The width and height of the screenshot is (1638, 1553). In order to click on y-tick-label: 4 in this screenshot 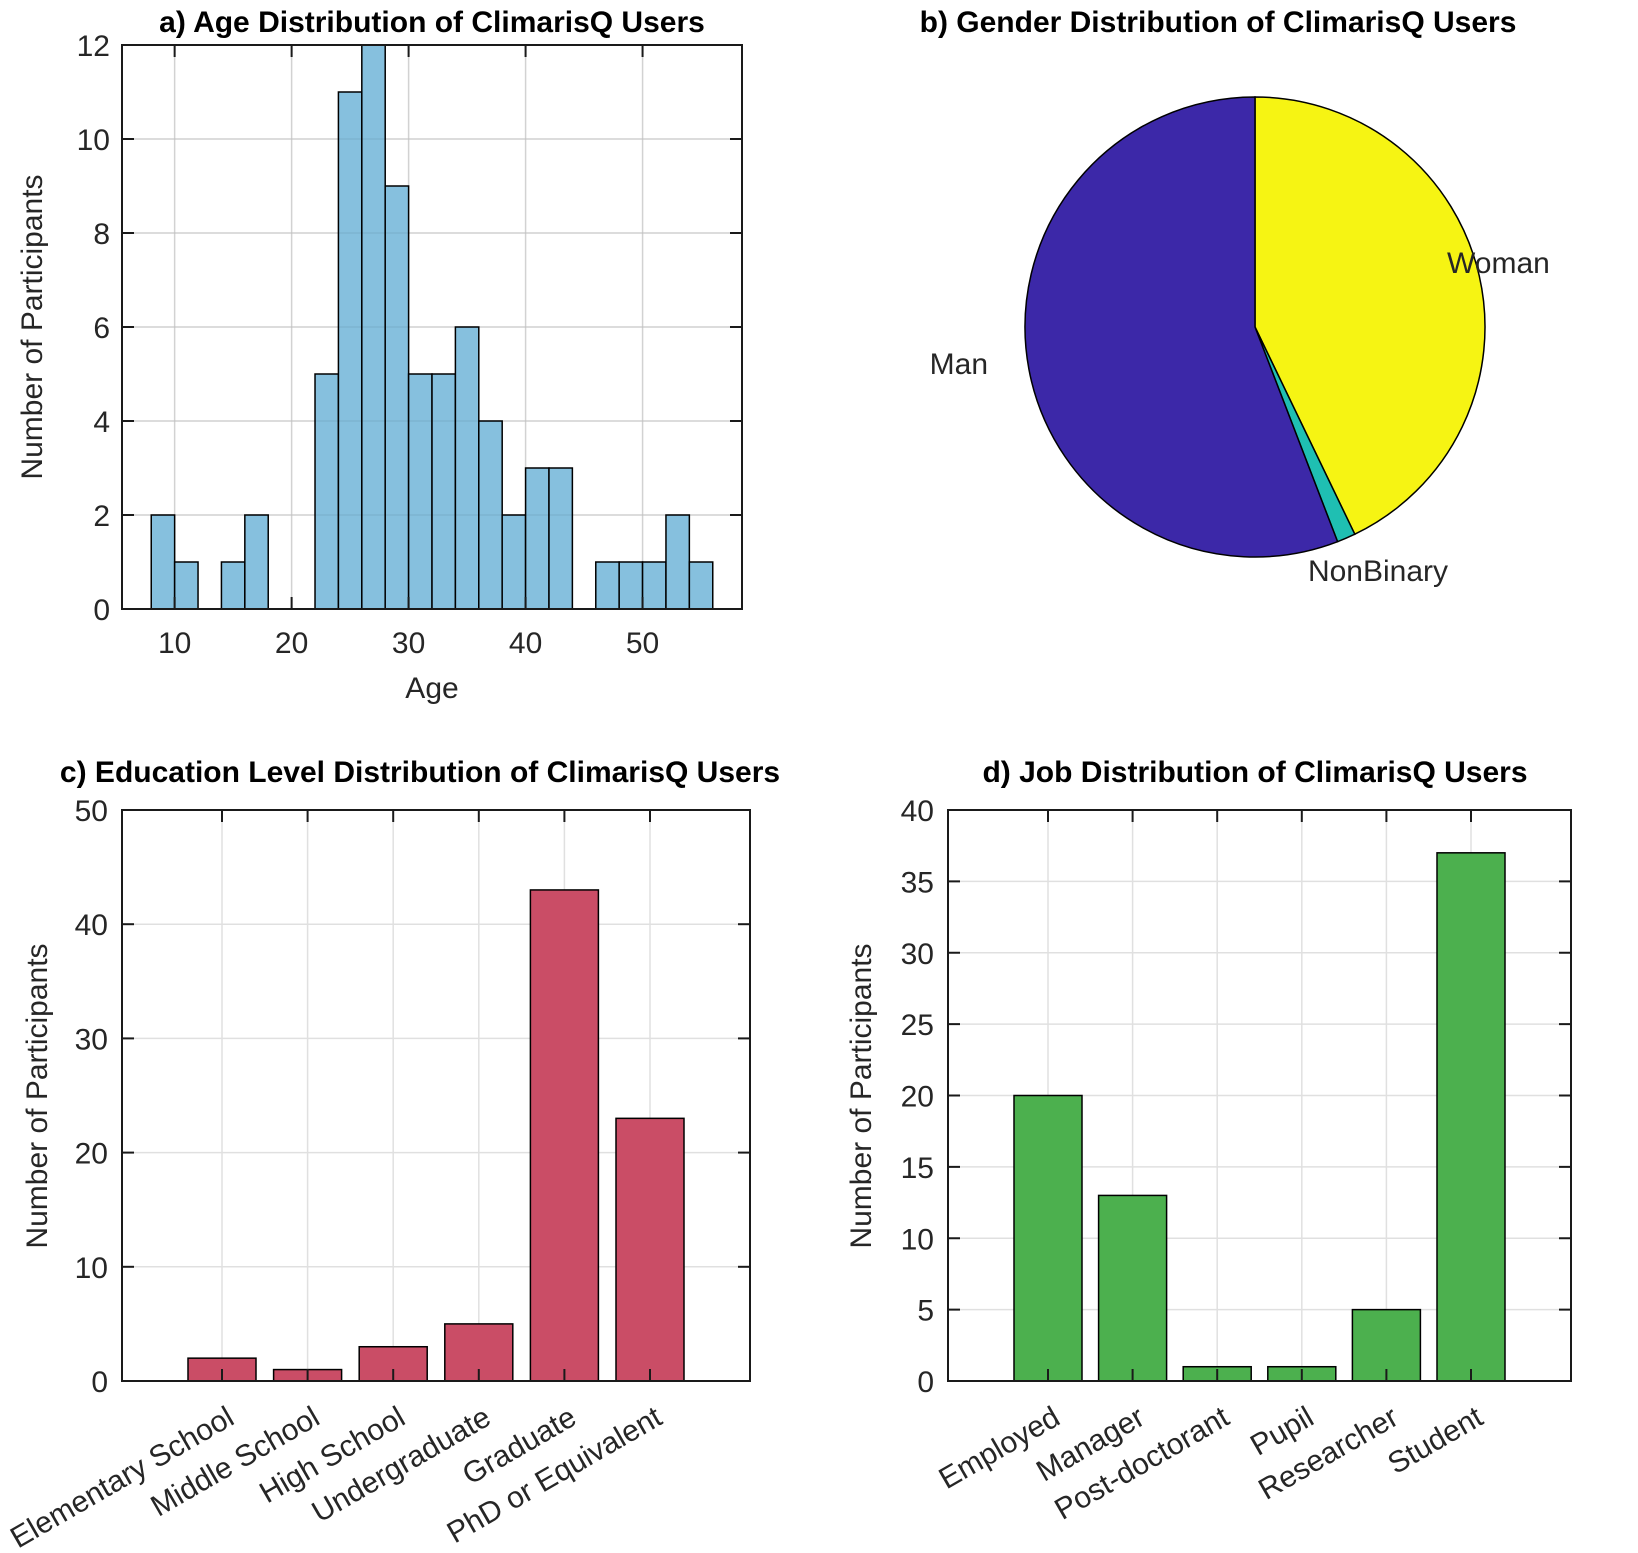, I will do `click(101, 422)`.